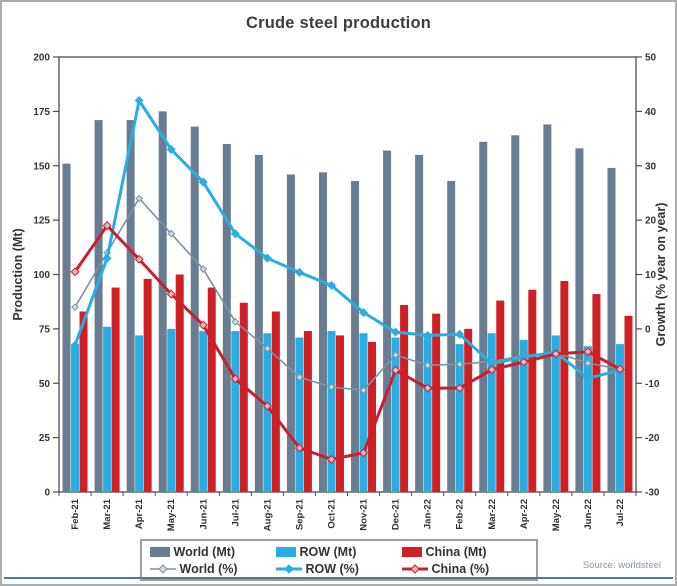 The width and height of the screenshot is (677, 586). Describe the element at coordinates (235, 512) in the screenshot. I see `x-tick-label: Jul-21` at that location.